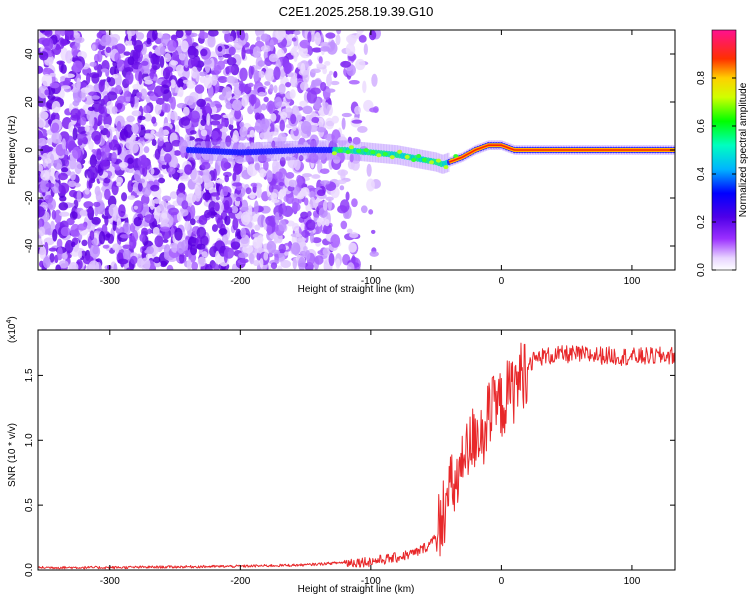  Describe the element at coordinates (356, 11) in the screenshot. I see `figure-title: C2E1.2025.258.19.39.G10` at that location.